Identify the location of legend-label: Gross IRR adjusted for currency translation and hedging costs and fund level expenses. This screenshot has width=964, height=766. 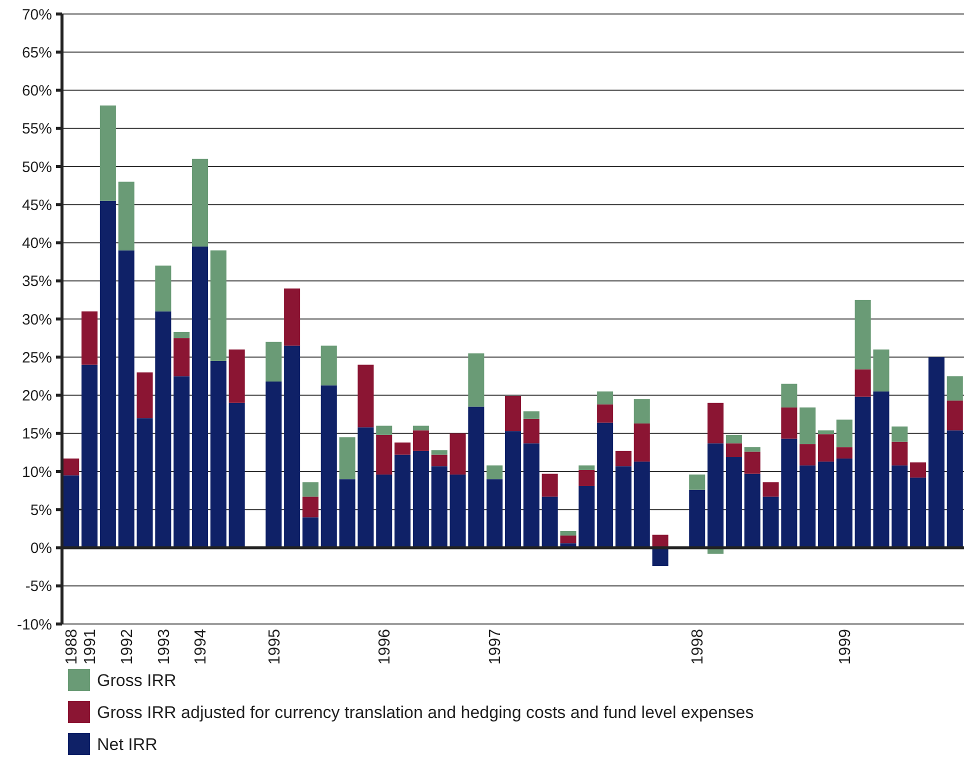
(425, 712).